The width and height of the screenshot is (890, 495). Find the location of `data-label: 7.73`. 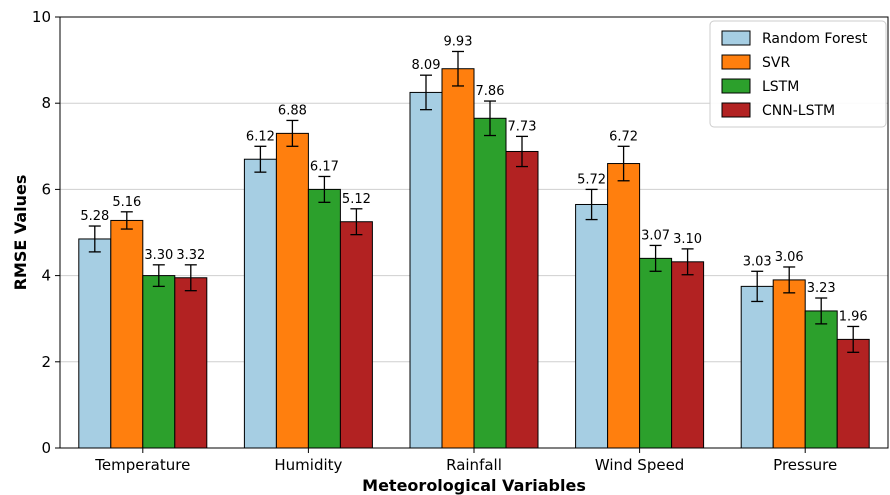

data-label: 7.73 is located at coordinates (522, 126).